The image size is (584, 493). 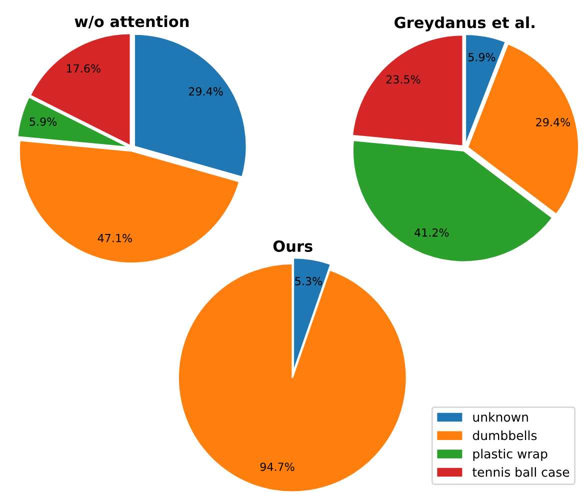 I want to click on pie-slice, so click(x=191, y=106).